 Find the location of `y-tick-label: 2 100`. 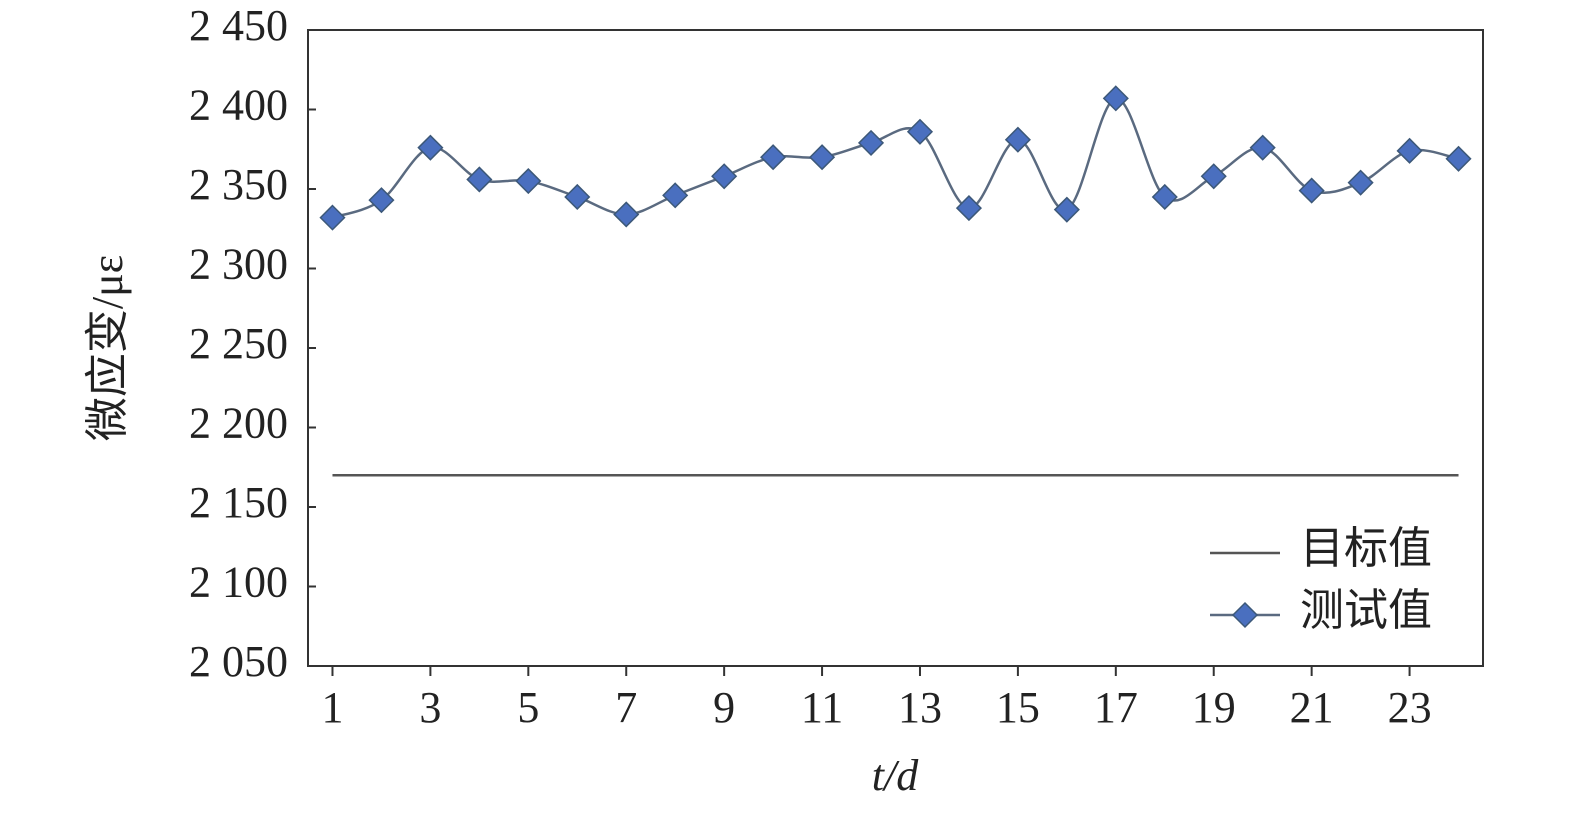

y-tick-label: 2 100 is located at coordinates (238, 582).